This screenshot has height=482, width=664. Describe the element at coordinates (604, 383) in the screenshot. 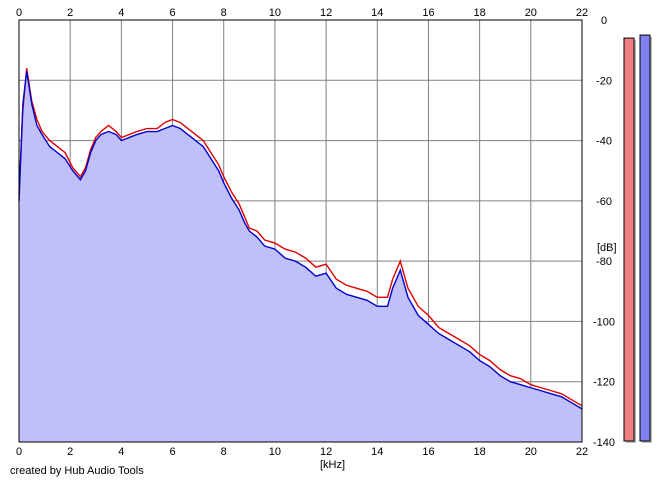

I see `y-tick-label: -120` at that location.